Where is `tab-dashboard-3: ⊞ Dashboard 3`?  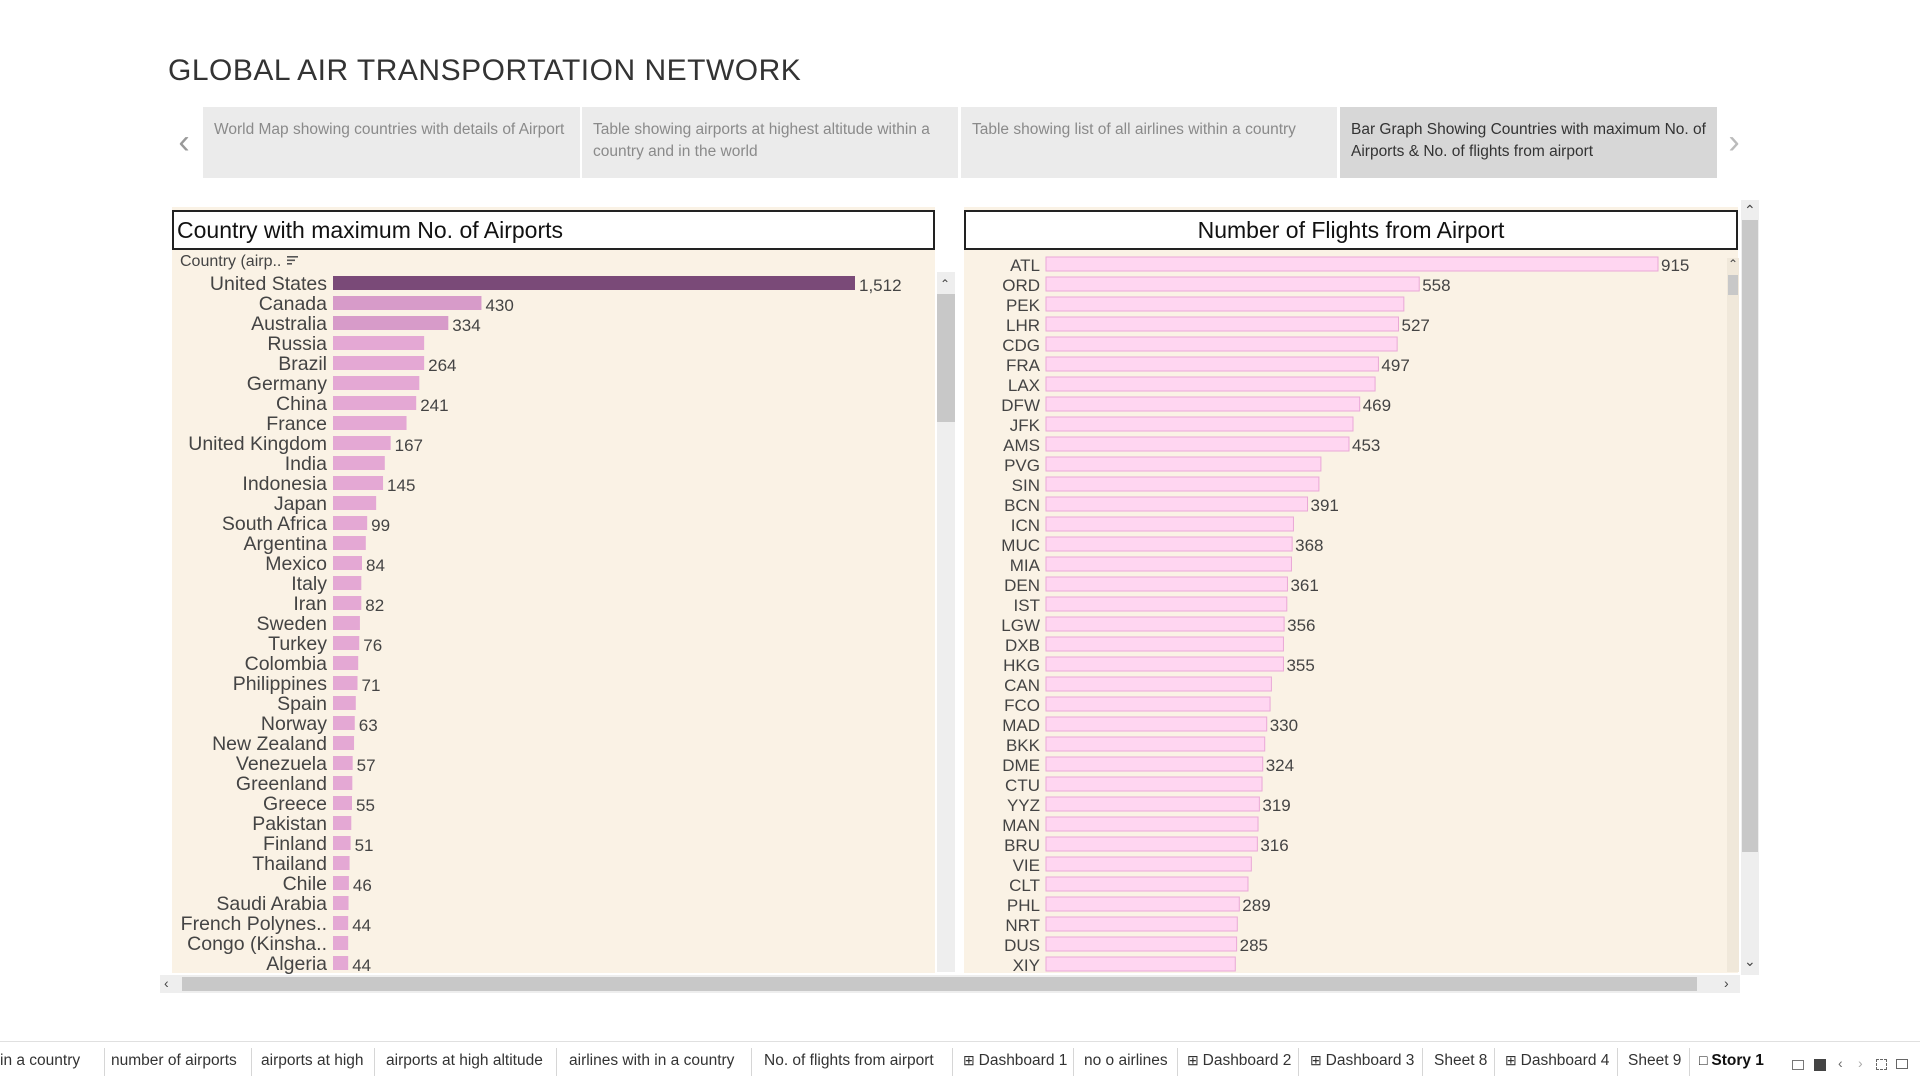
tab-dashboard-3: ⊞ Dashboard 3 is located at coordinates (1362, 1060).